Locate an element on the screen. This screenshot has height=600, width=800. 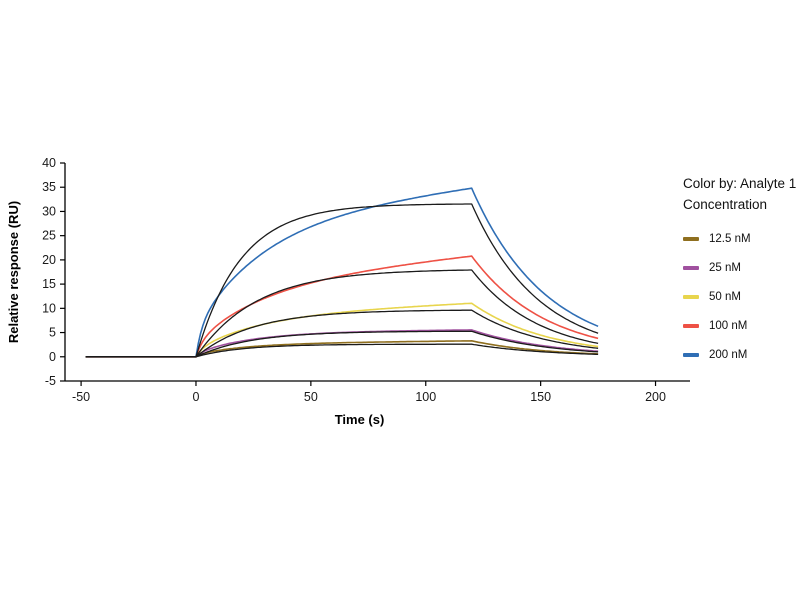
y-tick-label: 35 is located at coordinates (49, 187).